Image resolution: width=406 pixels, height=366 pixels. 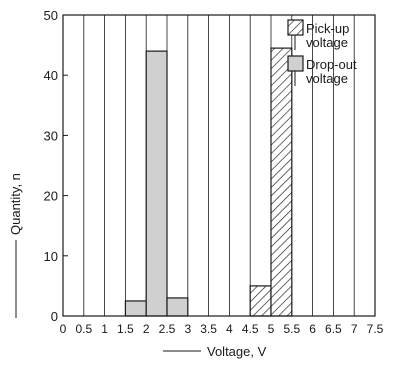 What do you see at coordinates (83, 329) in the screenshot?
I see `x-tick-label: 0.5` at bounding box center [83, 329].